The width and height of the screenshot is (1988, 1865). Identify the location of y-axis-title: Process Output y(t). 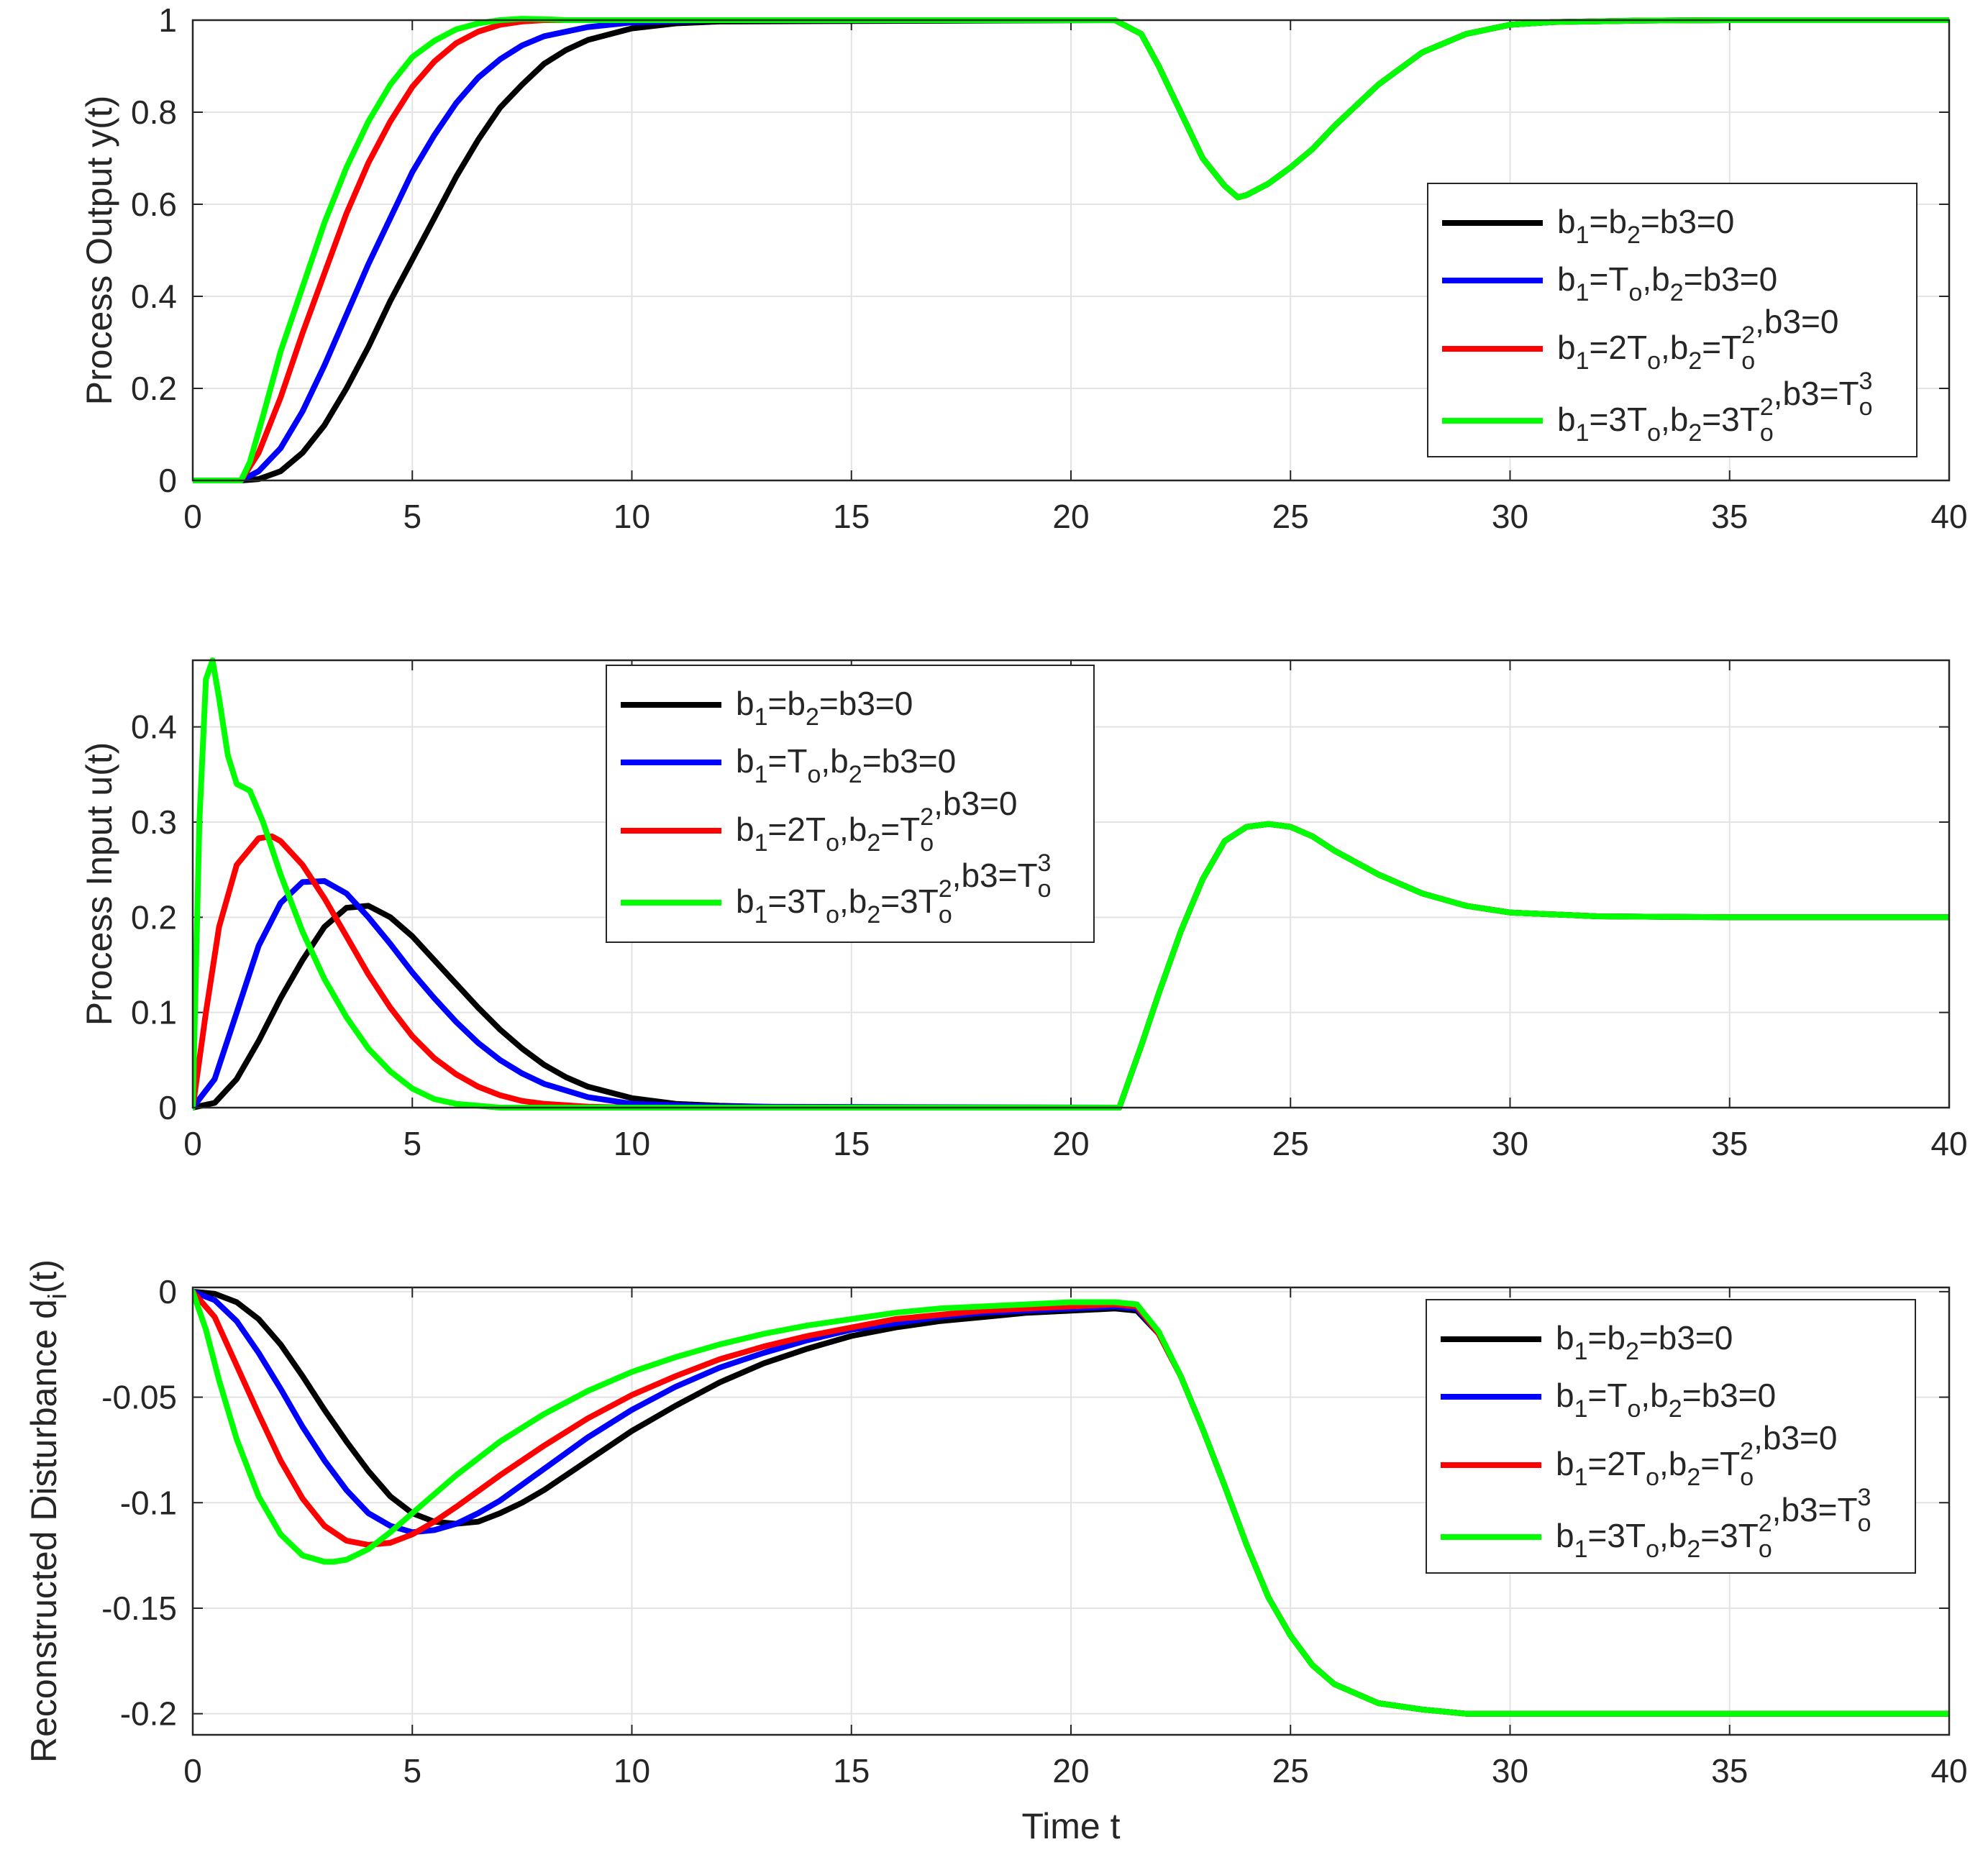
(99, 251).